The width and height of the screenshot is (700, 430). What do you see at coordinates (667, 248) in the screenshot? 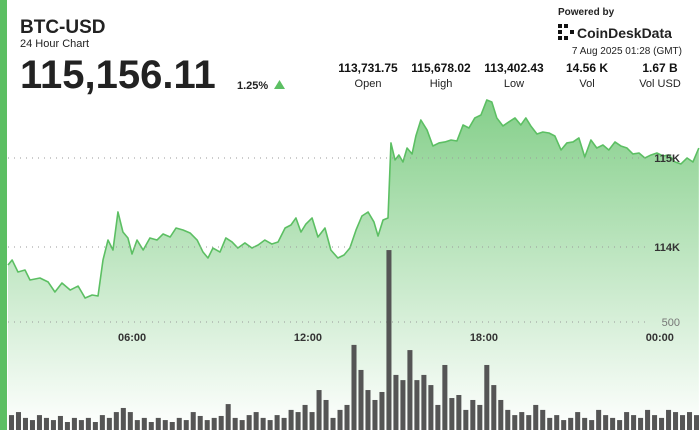
I see `y-tick-label: 114K` at bounding box center [667, 248].